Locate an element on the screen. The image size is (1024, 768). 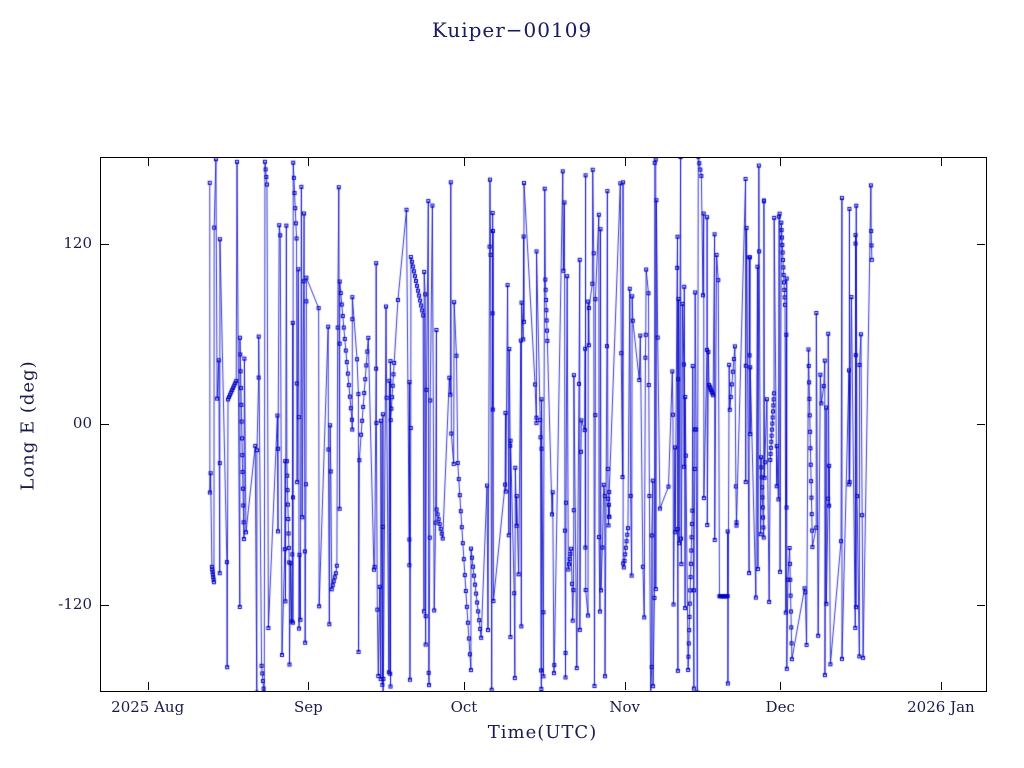
x-tick-label: Sep is located at coordinates (308, 707).